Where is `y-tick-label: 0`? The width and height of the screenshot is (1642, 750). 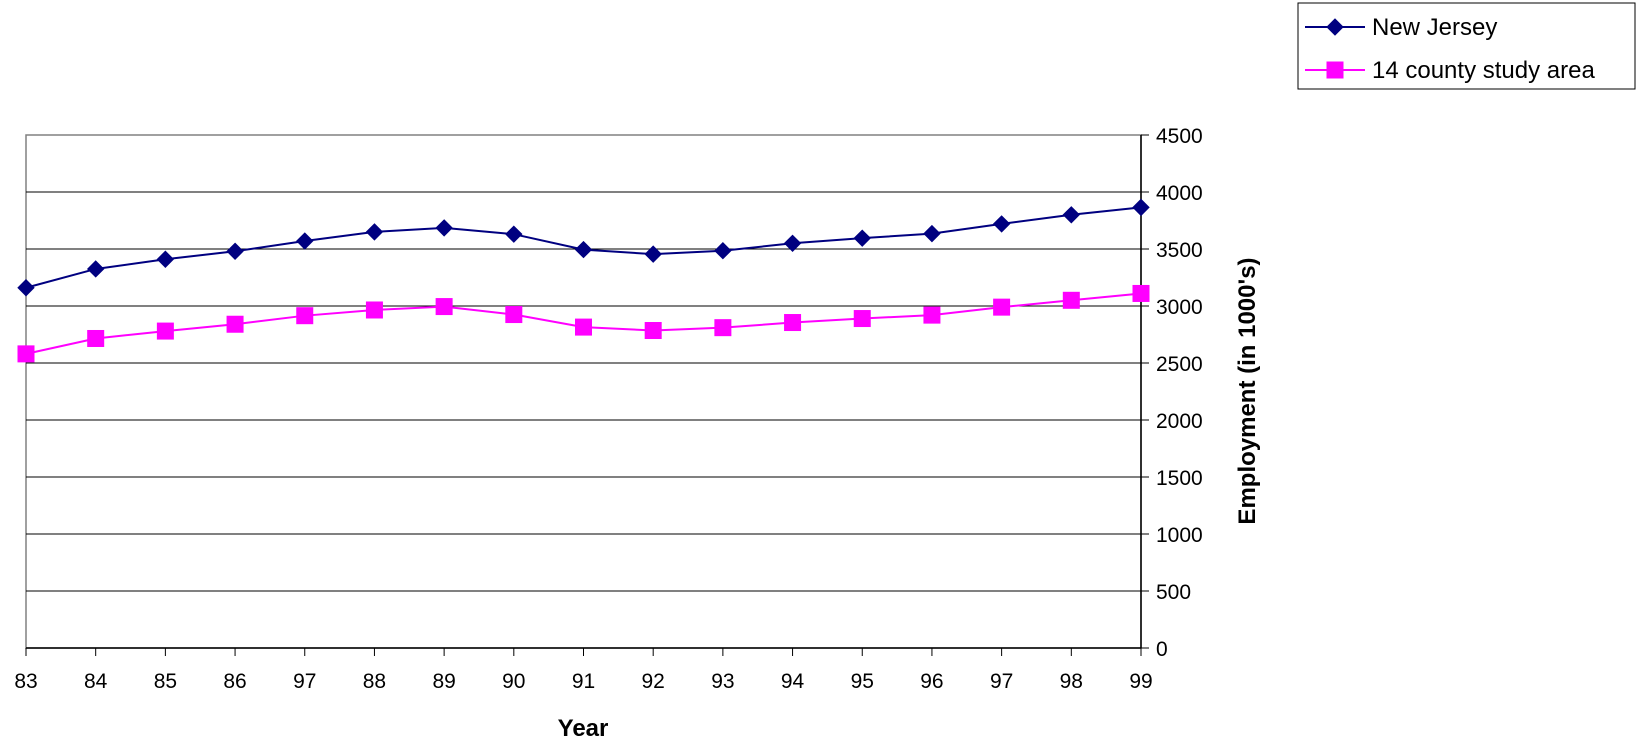 y-tick-label: 0 is located at coordinates (1162, 649).